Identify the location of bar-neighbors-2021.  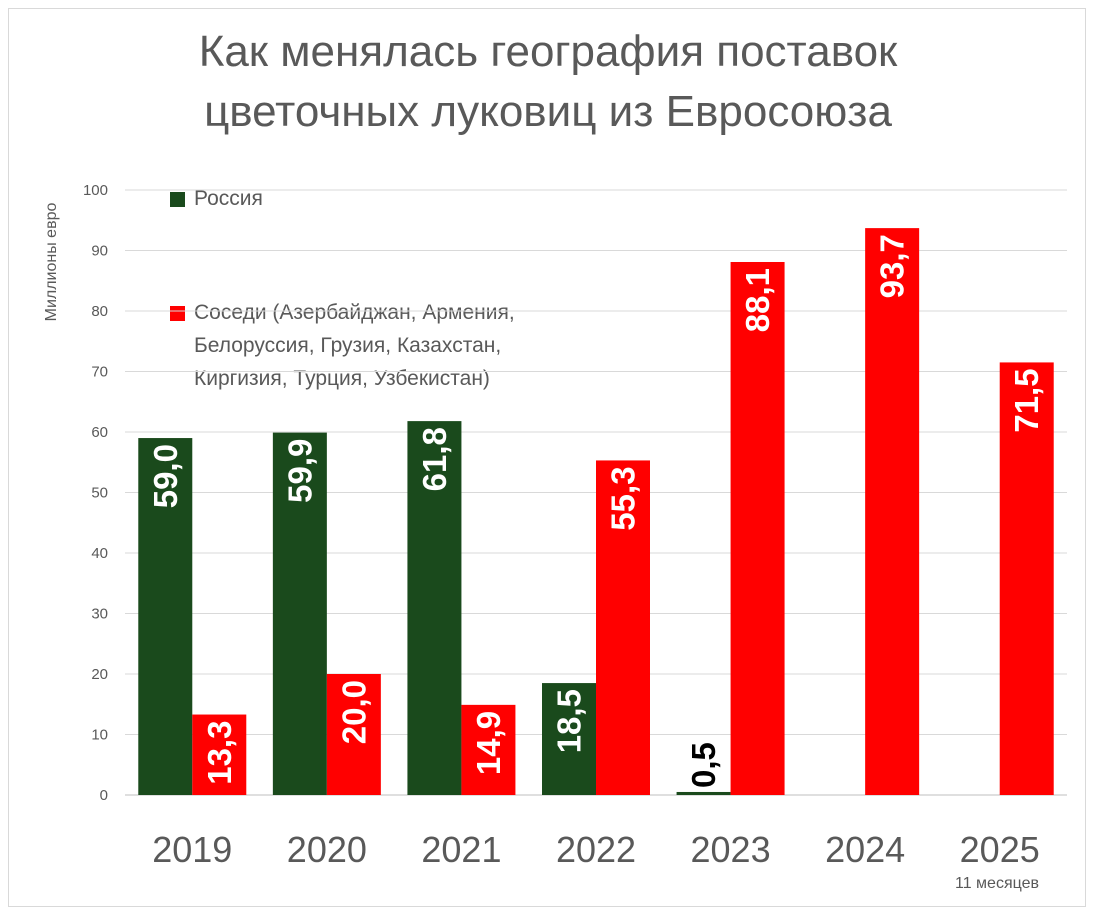
(488, 749).